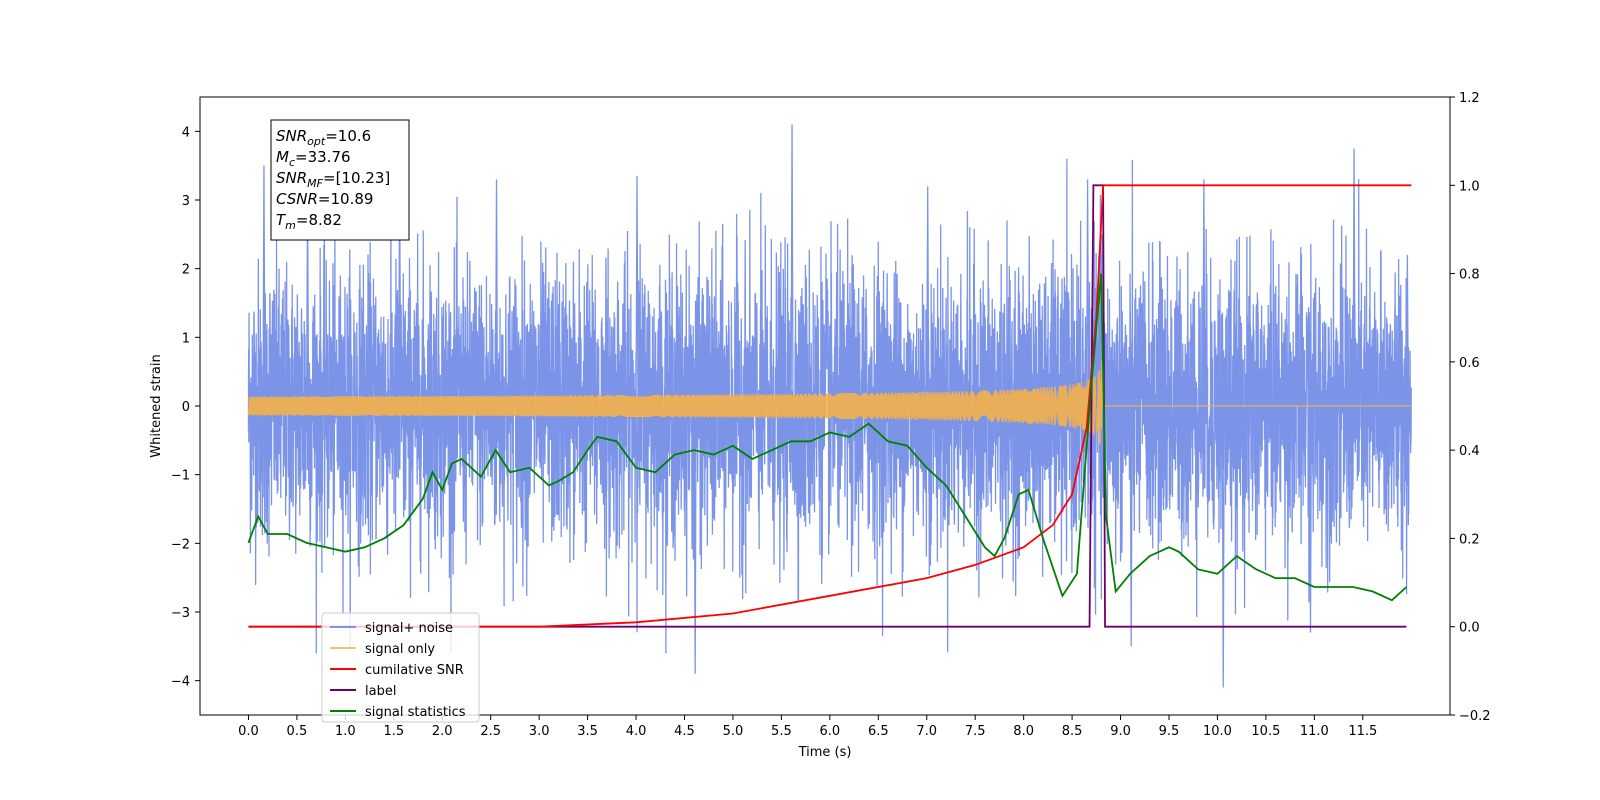  Describe the element at coordinates (825, 752) in the screenshot. I see `x-axis-label: Time (s)` at that location.